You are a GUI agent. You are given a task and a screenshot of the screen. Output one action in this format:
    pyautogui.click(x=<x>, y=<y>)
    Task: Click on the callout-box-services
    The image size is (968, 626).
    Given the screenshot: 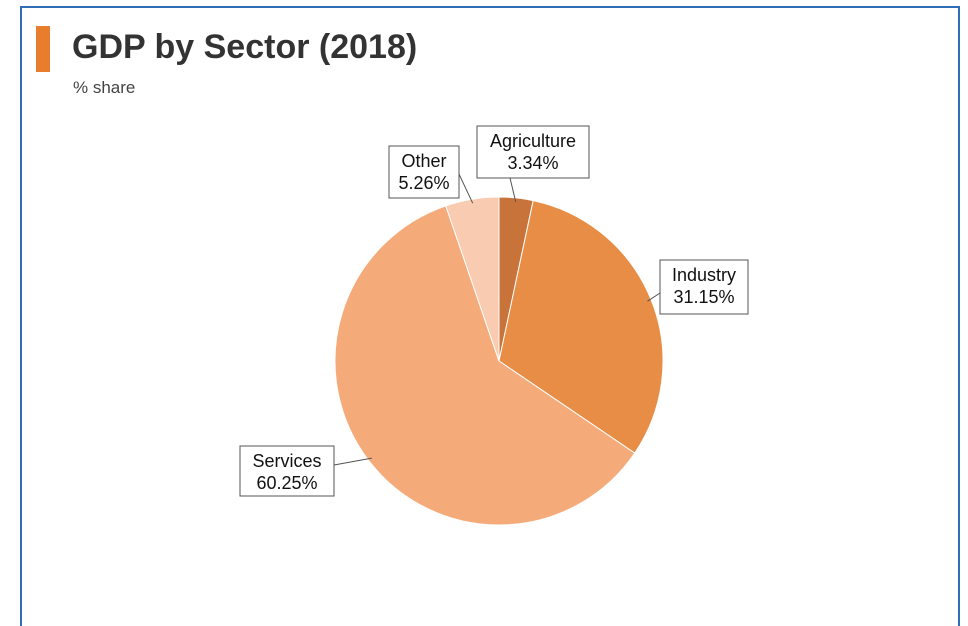 What is the action you would take?
    pyautogui.click(x=287, y=471)
    